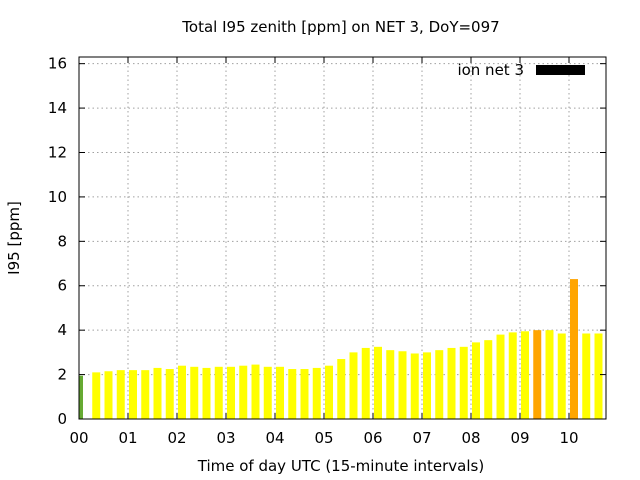 This screenshot has width=640, height=480. Describe the element at coordinates (62, 419) in the screenshot. I see `y-tick-label: 0` at that location.